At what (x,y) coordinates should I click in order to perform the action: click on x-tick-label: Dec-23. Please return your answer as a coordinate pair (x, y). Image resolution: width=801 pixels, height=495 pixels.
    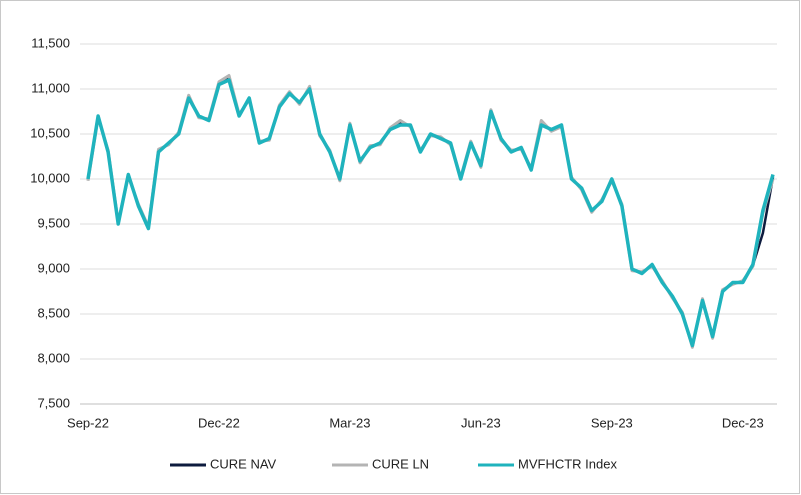
    Looking at the image, I should click on (743, 422).